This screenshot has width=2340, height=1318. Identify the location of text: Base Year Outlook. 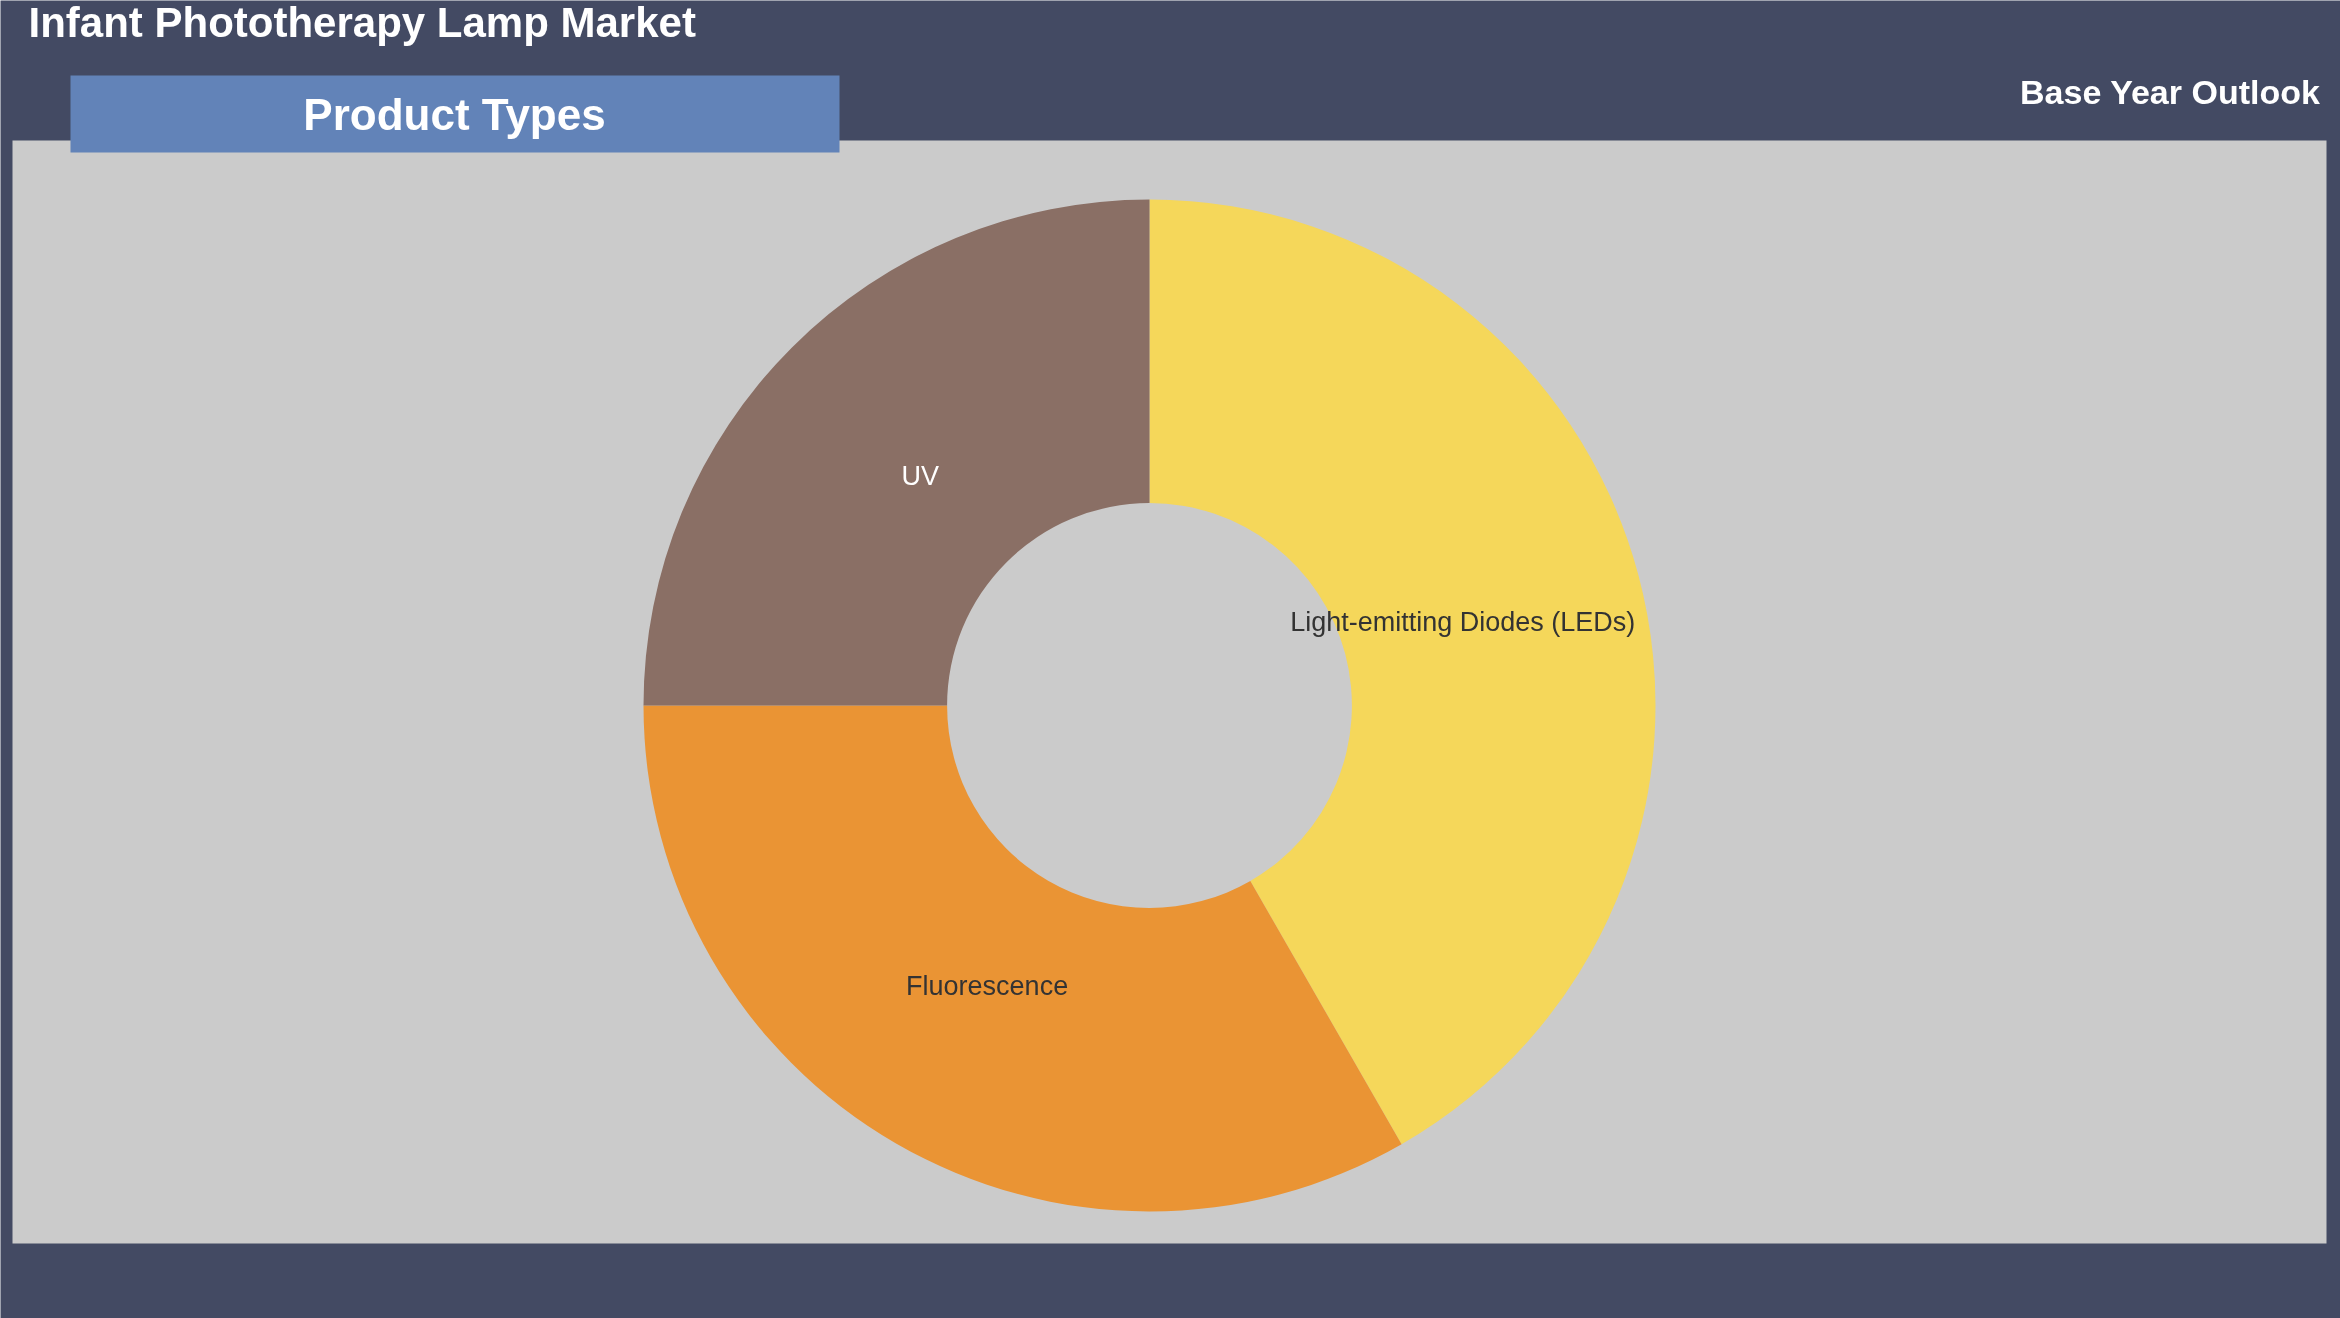
(2170, 91).